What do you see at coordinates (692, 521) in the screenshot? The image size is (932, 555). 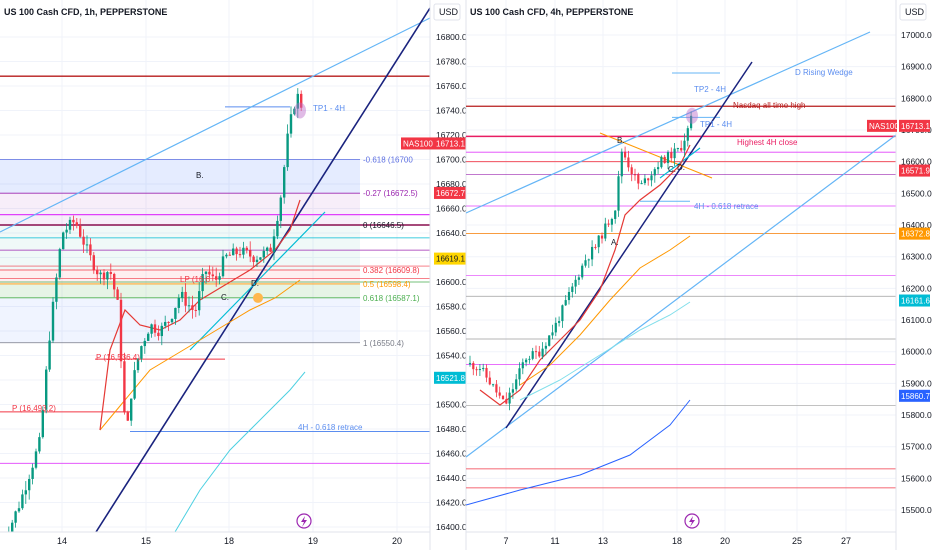 I see `lightning-icon` at bounding box center [692, 521].